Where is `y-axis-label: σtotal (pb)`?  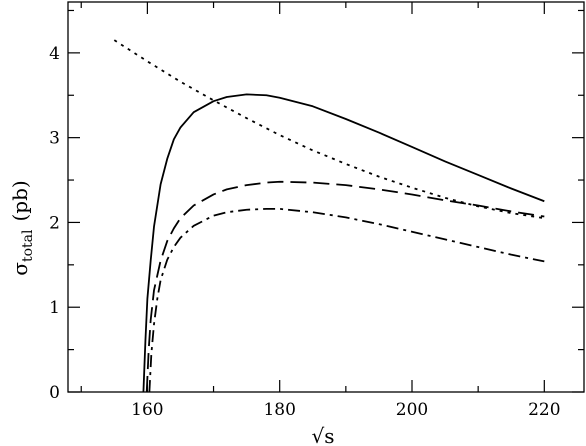 y-axis-label: σtotal (pb) is located at coordinates (22, 227).